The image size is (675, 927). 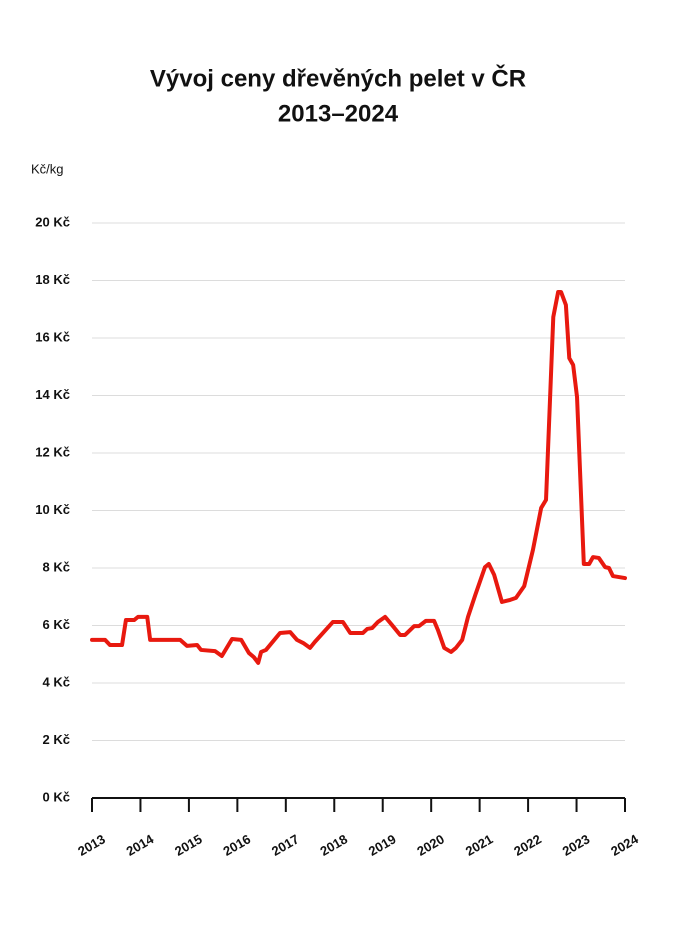 What do you see at coordinates (338, 113) in the screenshot?
I see `chart-subtitle: 2013–2024` at bounding box center [338, 113].